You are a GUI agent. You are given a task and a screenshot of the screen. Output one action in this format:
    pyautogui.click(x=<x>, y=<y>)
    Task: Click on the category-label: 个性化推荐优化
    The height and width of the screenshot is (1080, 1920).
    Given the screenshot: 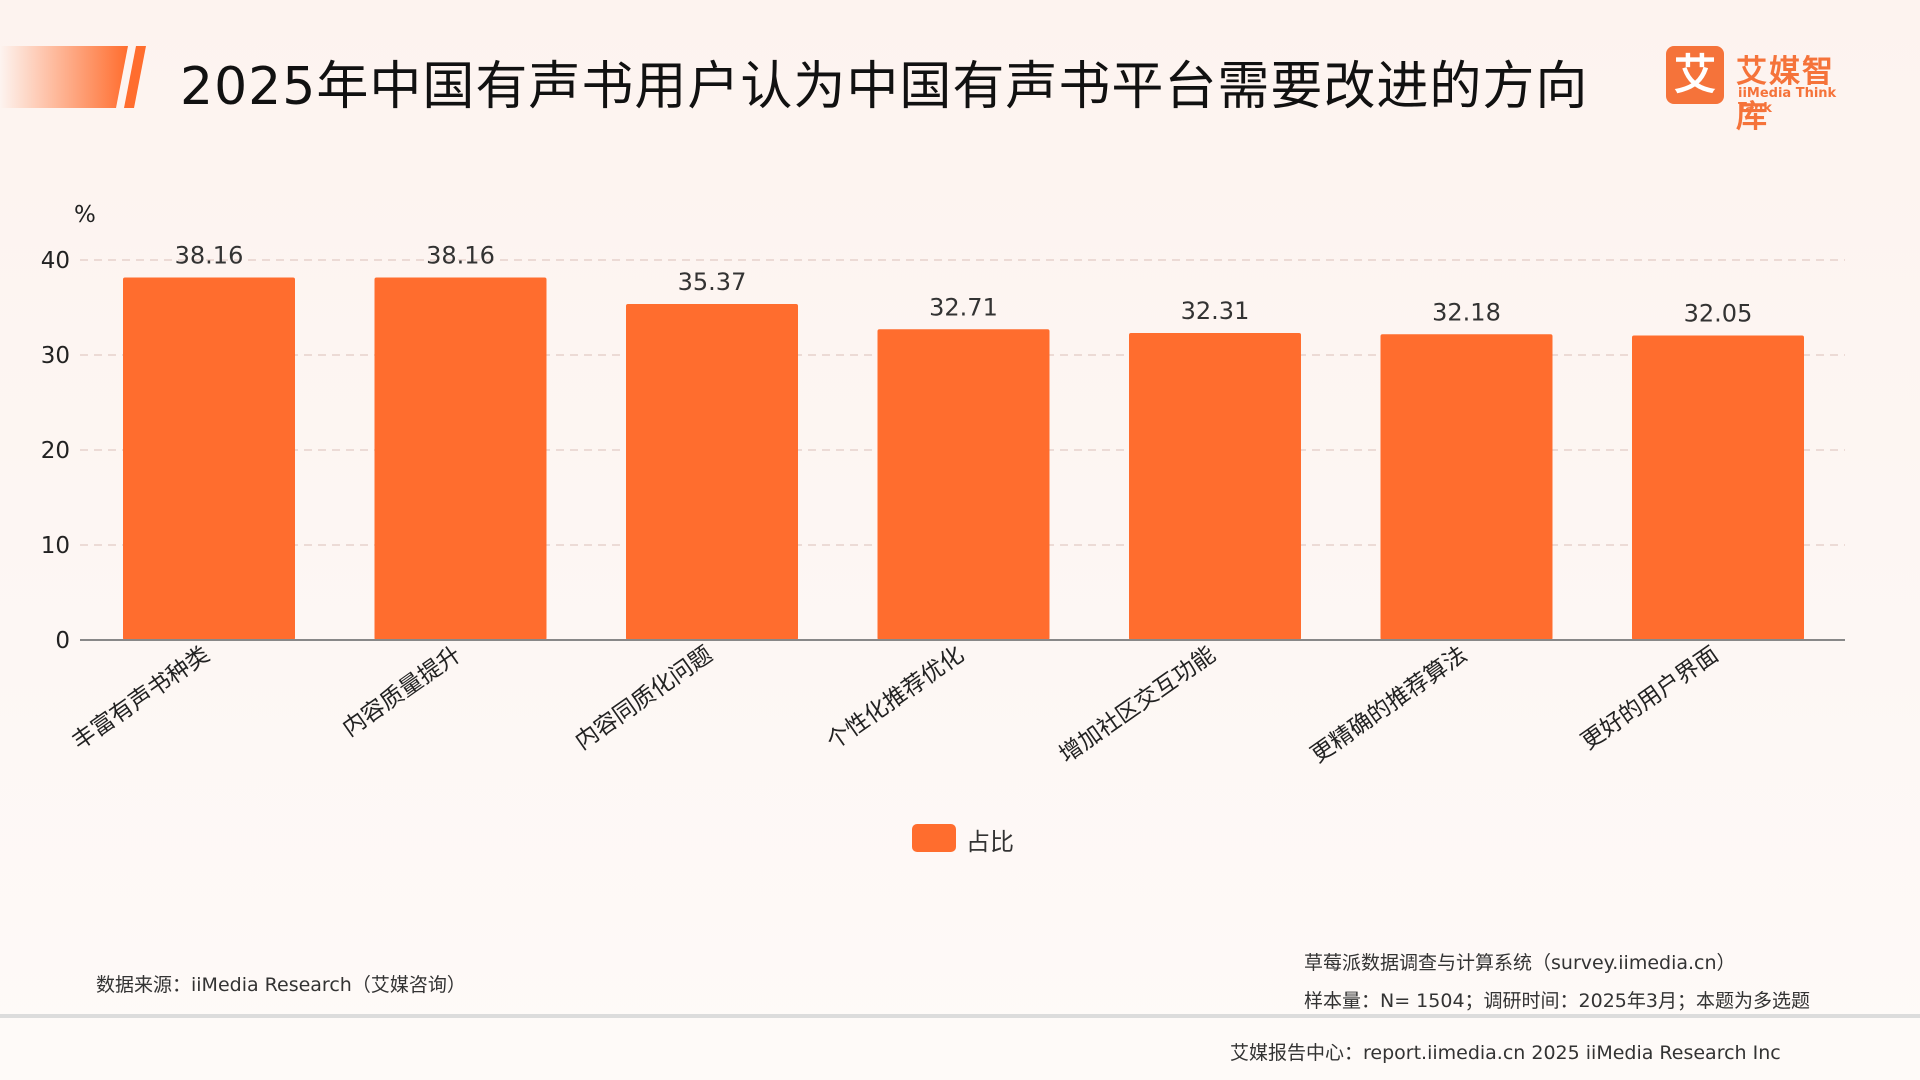 What is the action you would take?
    pyautogui.click(x=895, y=699)
    